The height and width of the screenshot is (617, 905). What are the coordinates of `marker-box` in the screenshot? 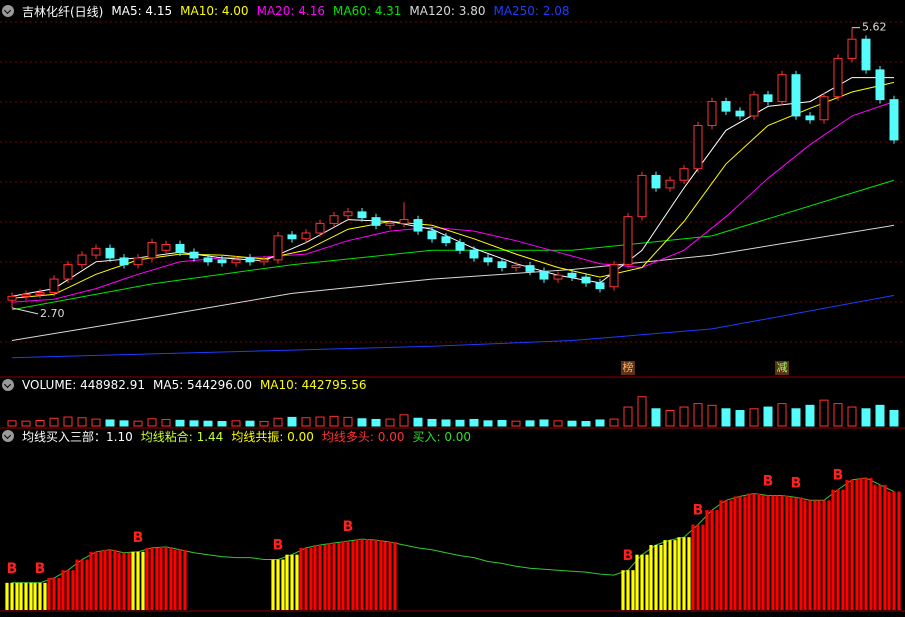 It's located at (628, 368).